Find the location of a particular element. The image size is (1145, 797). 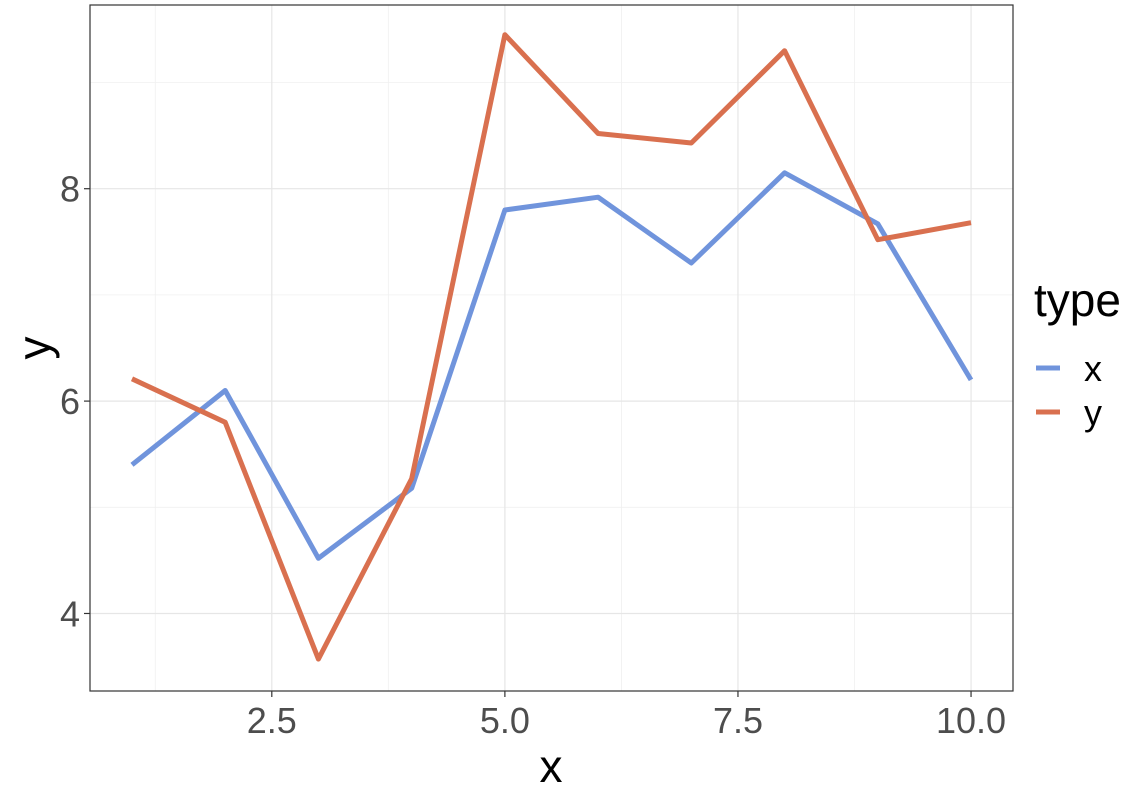

y-axis-title: y is located at coordinates (34, 348).